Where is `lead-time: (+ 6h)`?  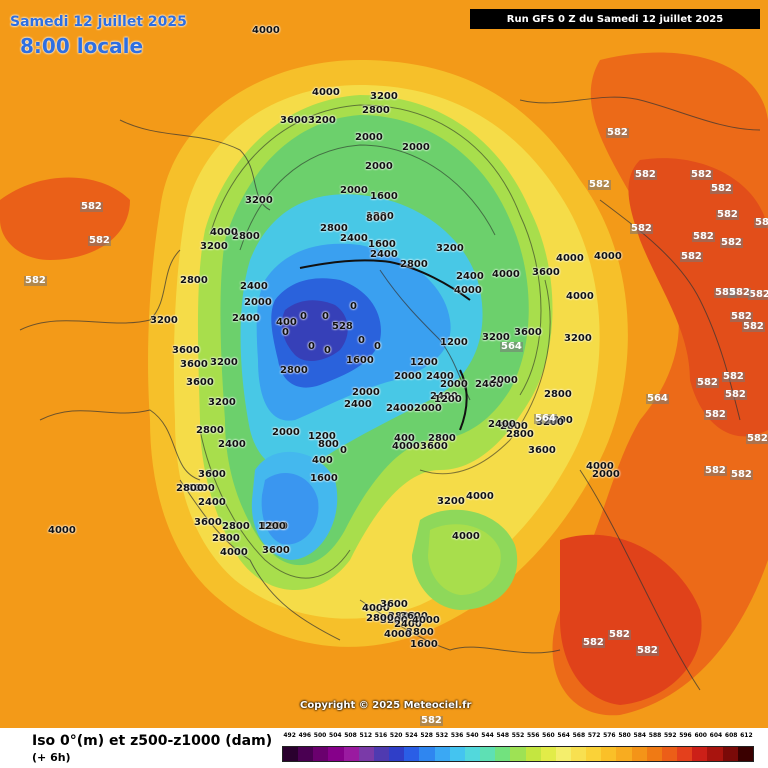
lead-time: (+ 6h) is located at coordinates (51, 757).